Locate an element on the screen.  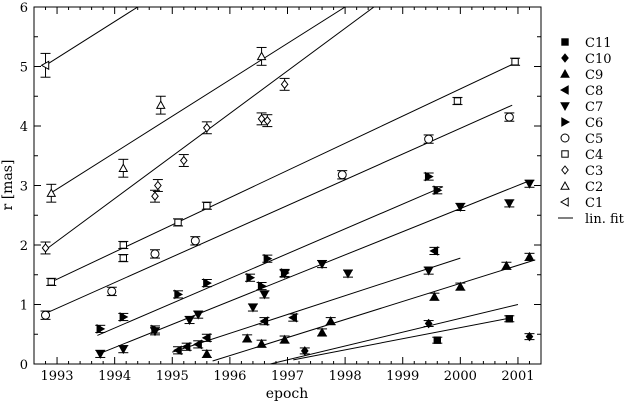
x-tick-label: 1997 is located at coordinates (287, 376).